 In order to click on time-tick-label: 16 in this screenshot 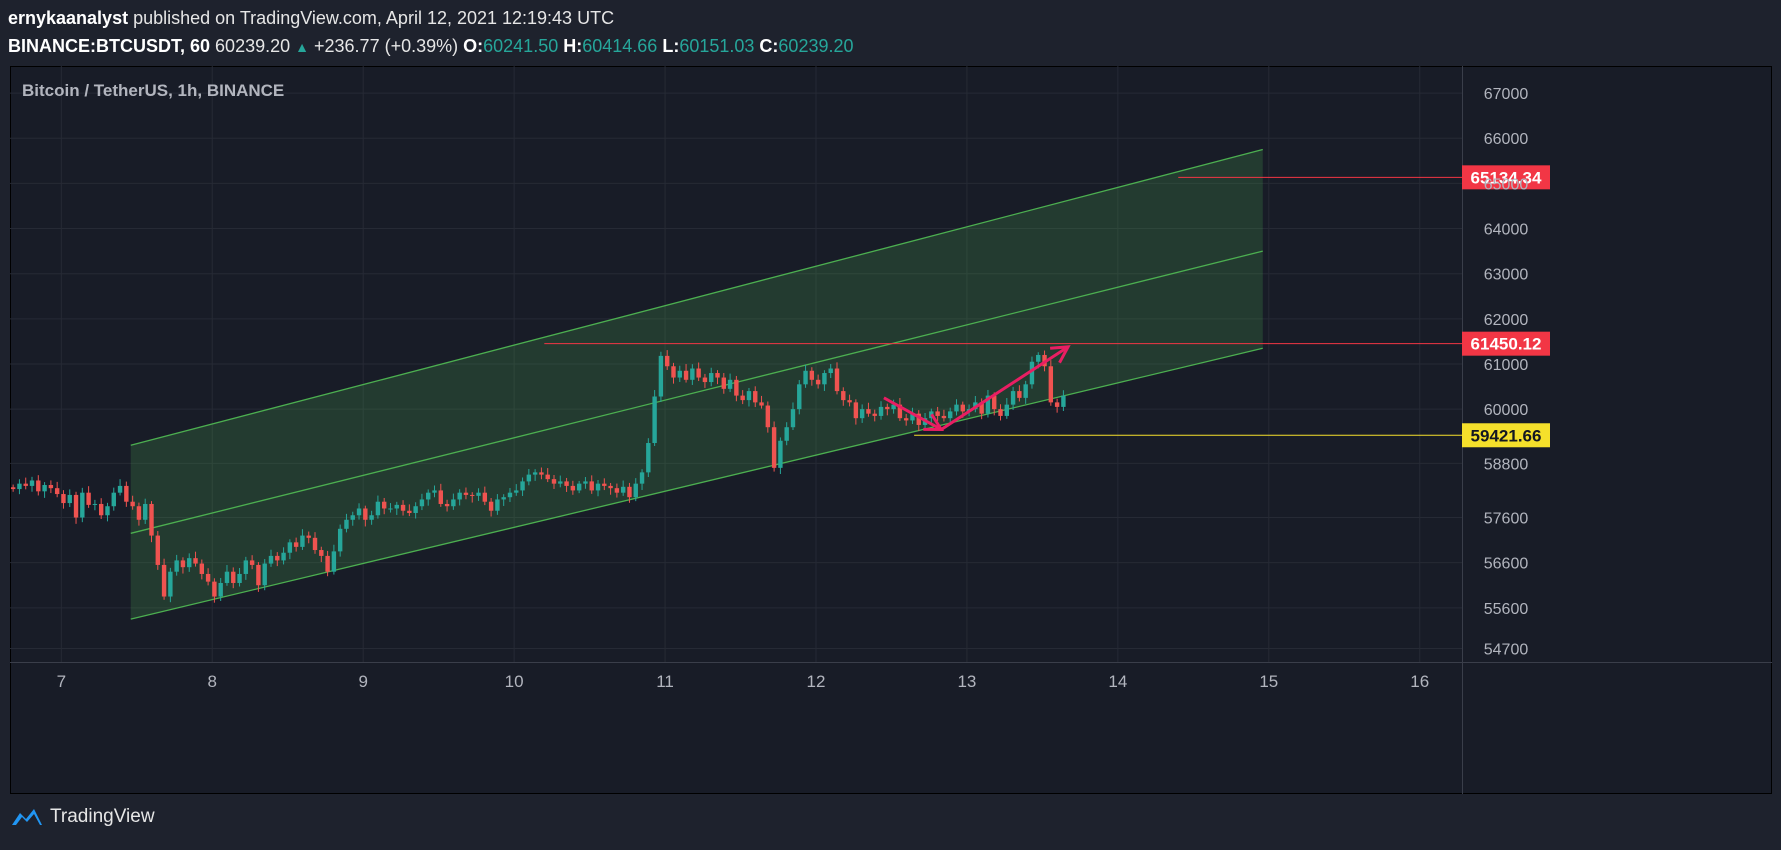, I will do `click(1419, 681)`.